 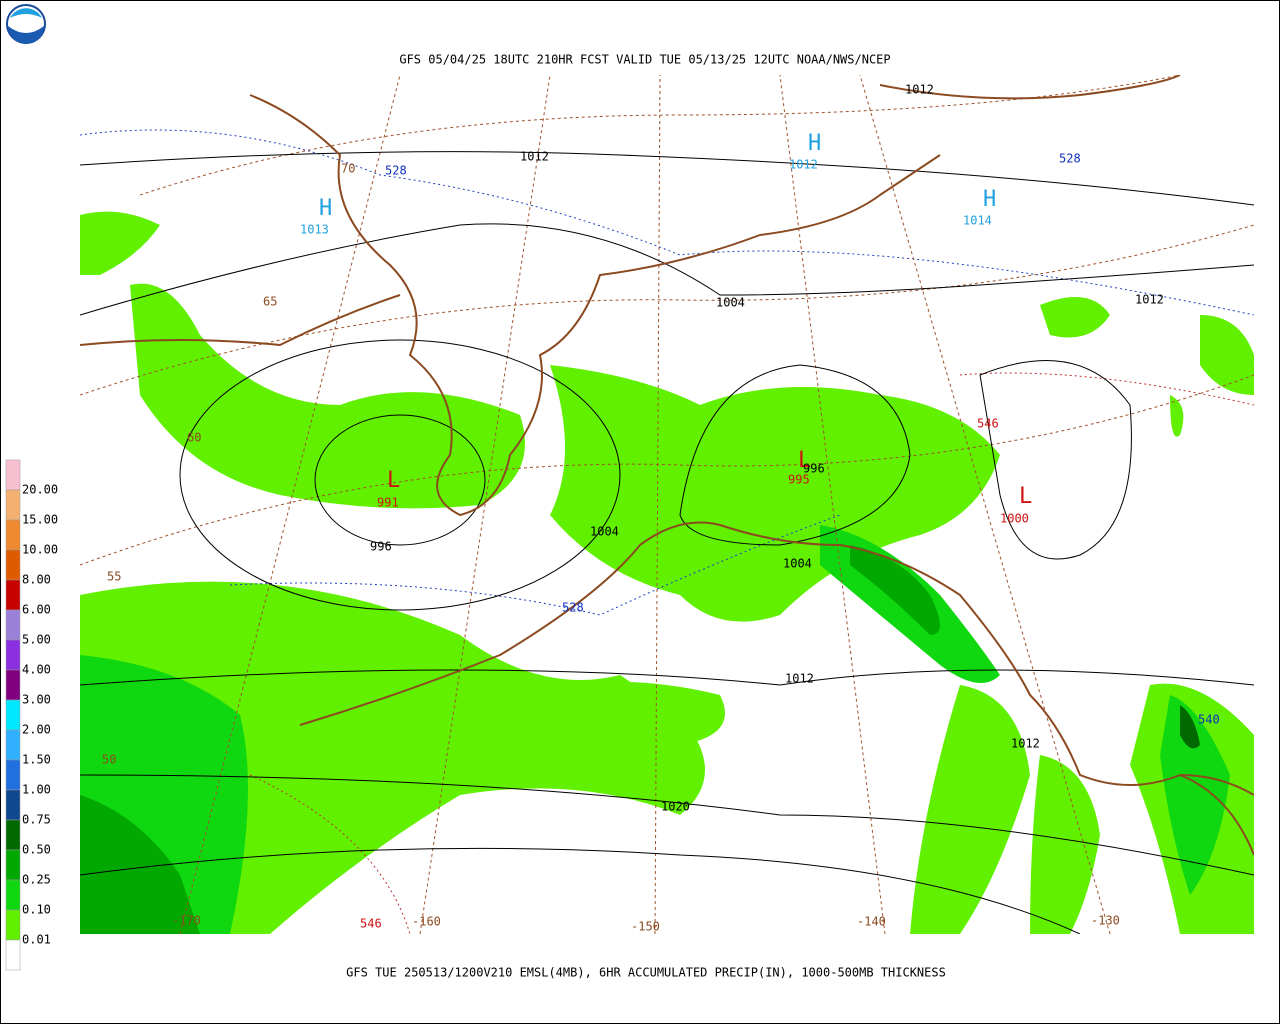 I want to click on latitude-label: 65, so click(x=270, y=302).